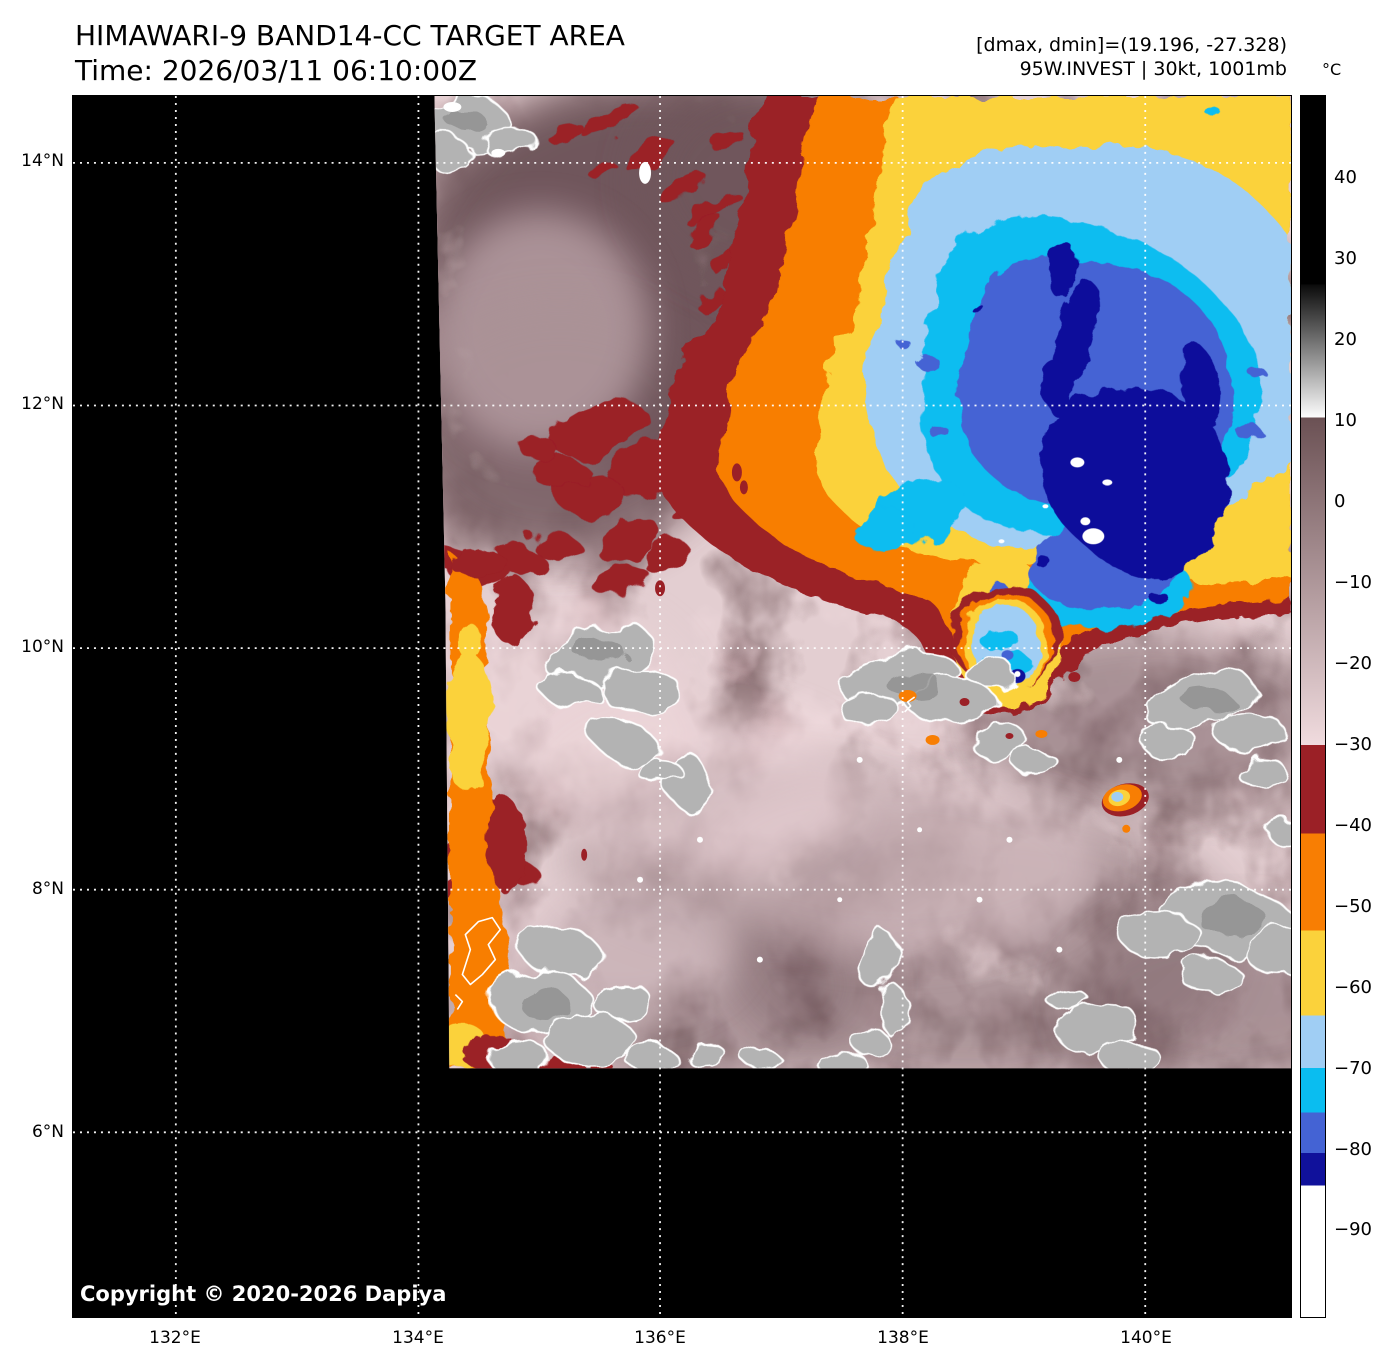 This screenshot has height=1359, width=1390. I want to click on colorbar-tick-label: −40, so click(1353, 825).